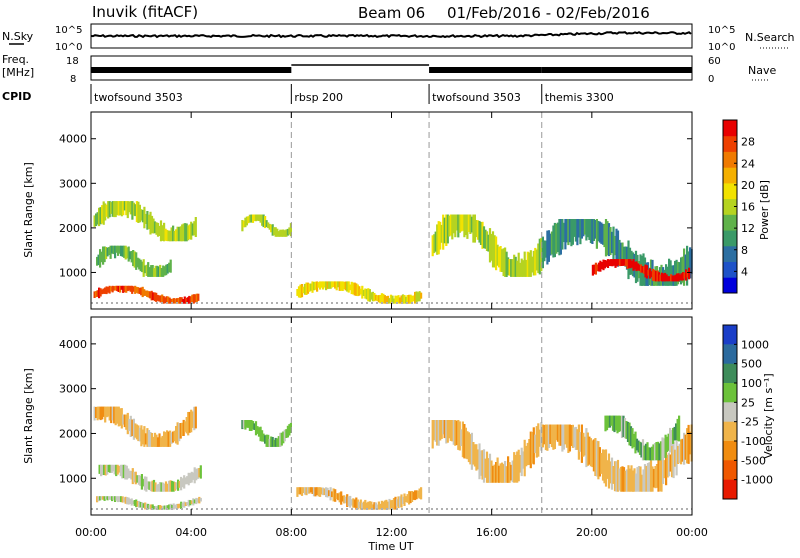 The width and height of the screenshot is (800, 558). Describe the element at coordinates (28, 210) in the screenshot. I see `power-ylabel: Slant Range [km]` at that location.